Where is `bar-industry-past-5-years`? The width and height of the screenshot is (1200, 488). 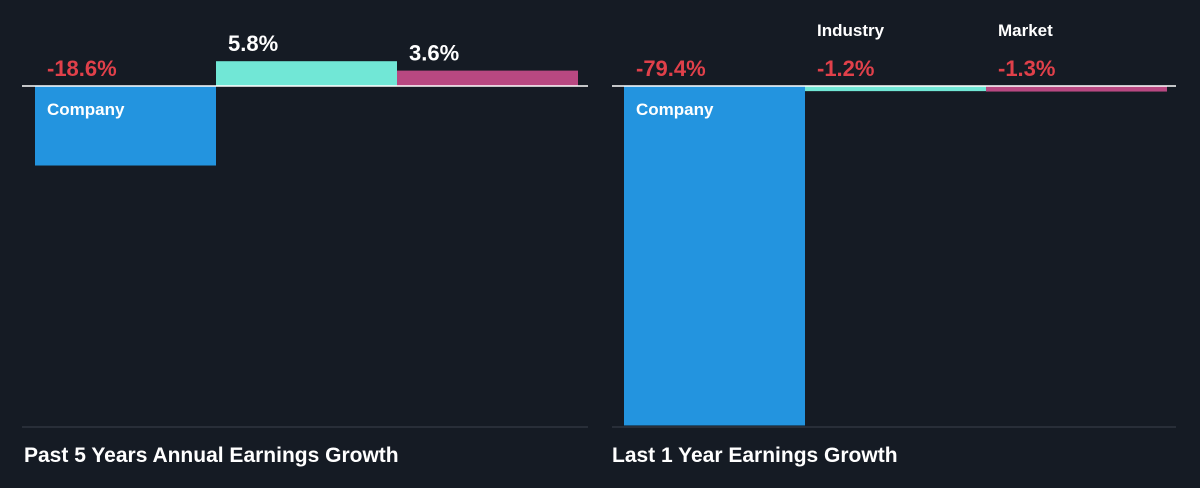
bar-industry-past-5-years is located at coordinates (306, 73).